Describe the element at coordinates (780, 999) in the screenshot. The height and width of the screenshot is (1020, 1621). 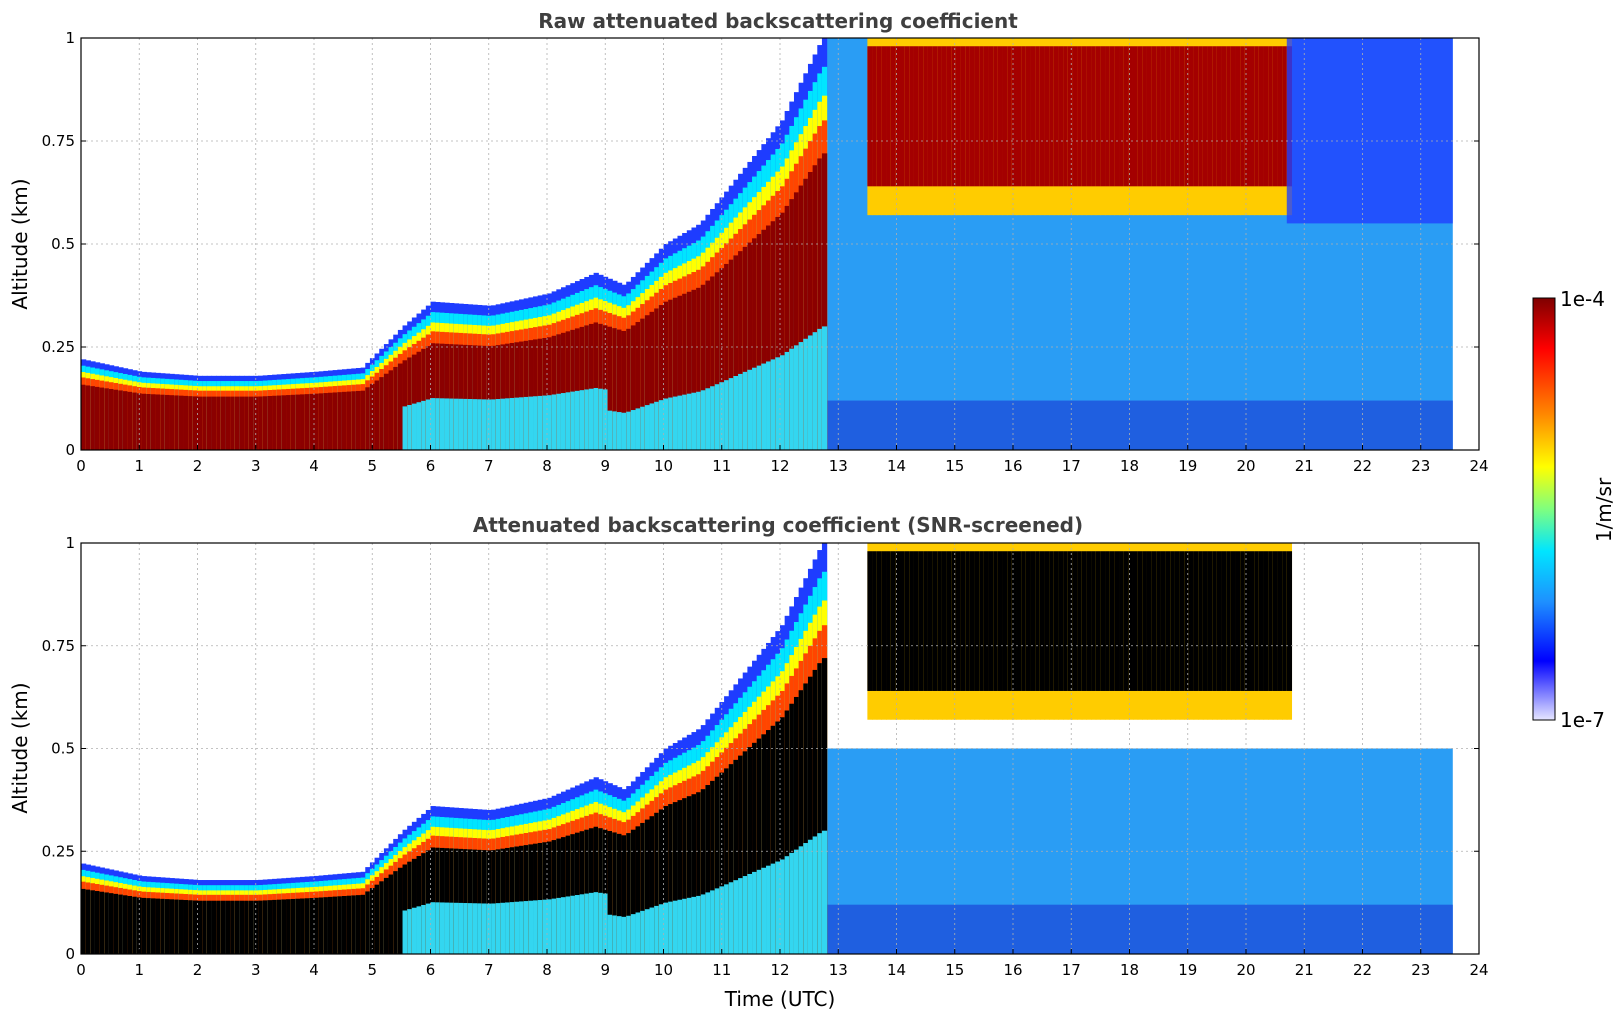
I see `x-axis-label: Time (UTC)` at that location.